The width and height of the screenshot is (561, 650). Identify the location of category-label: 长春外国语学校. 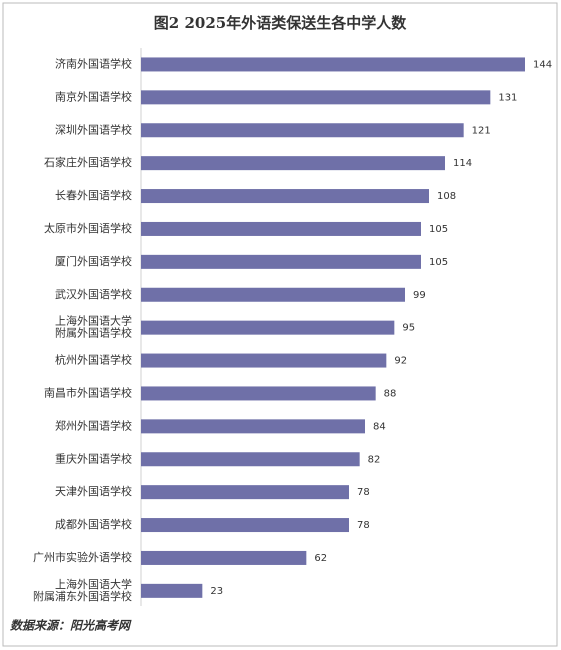
(93, 195).